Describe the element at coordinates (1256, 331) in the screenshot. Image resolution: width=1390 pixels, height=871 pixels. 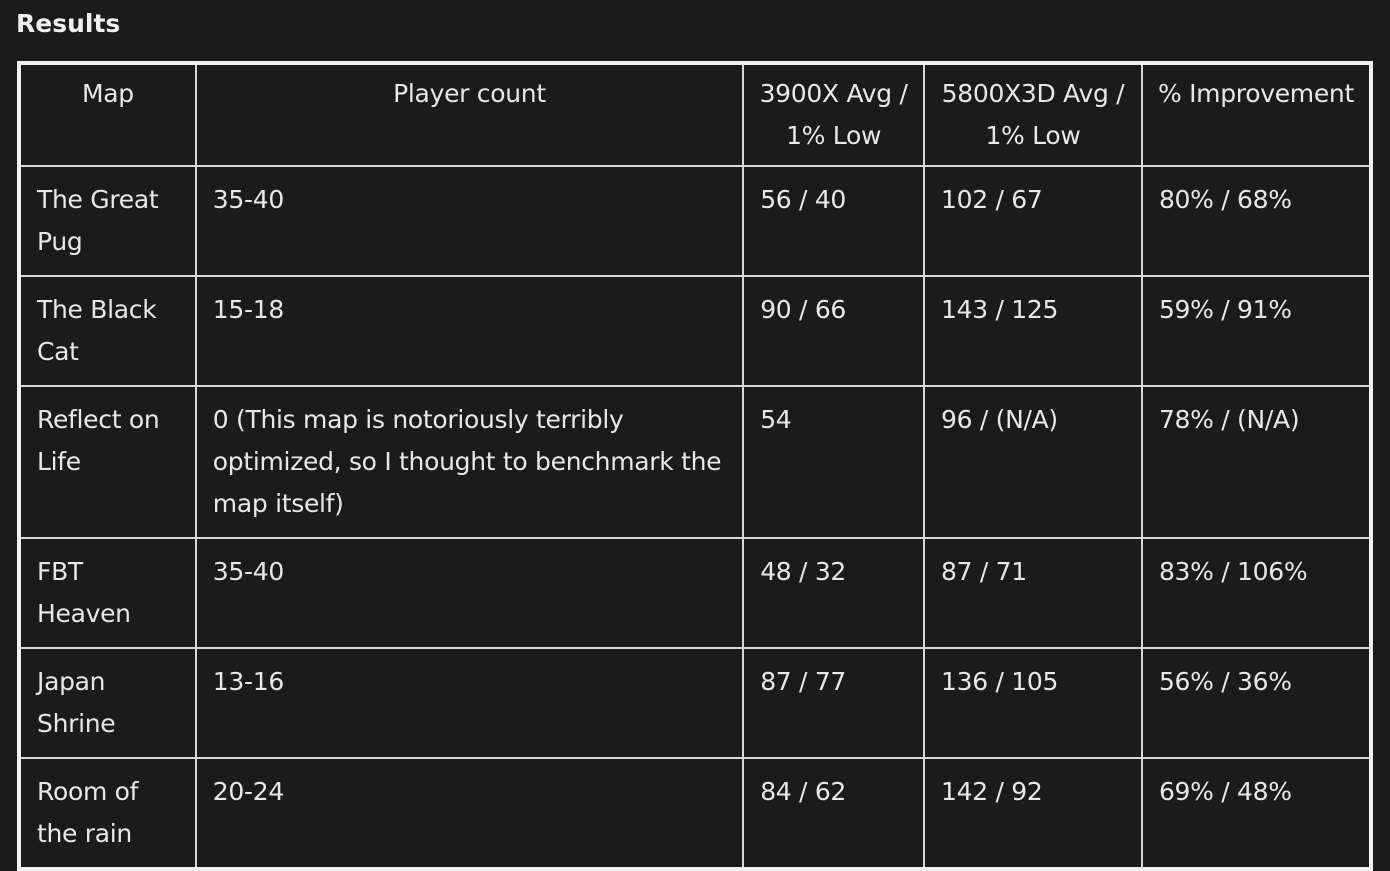
I see `table-cell: 59% / 91%` at that location.